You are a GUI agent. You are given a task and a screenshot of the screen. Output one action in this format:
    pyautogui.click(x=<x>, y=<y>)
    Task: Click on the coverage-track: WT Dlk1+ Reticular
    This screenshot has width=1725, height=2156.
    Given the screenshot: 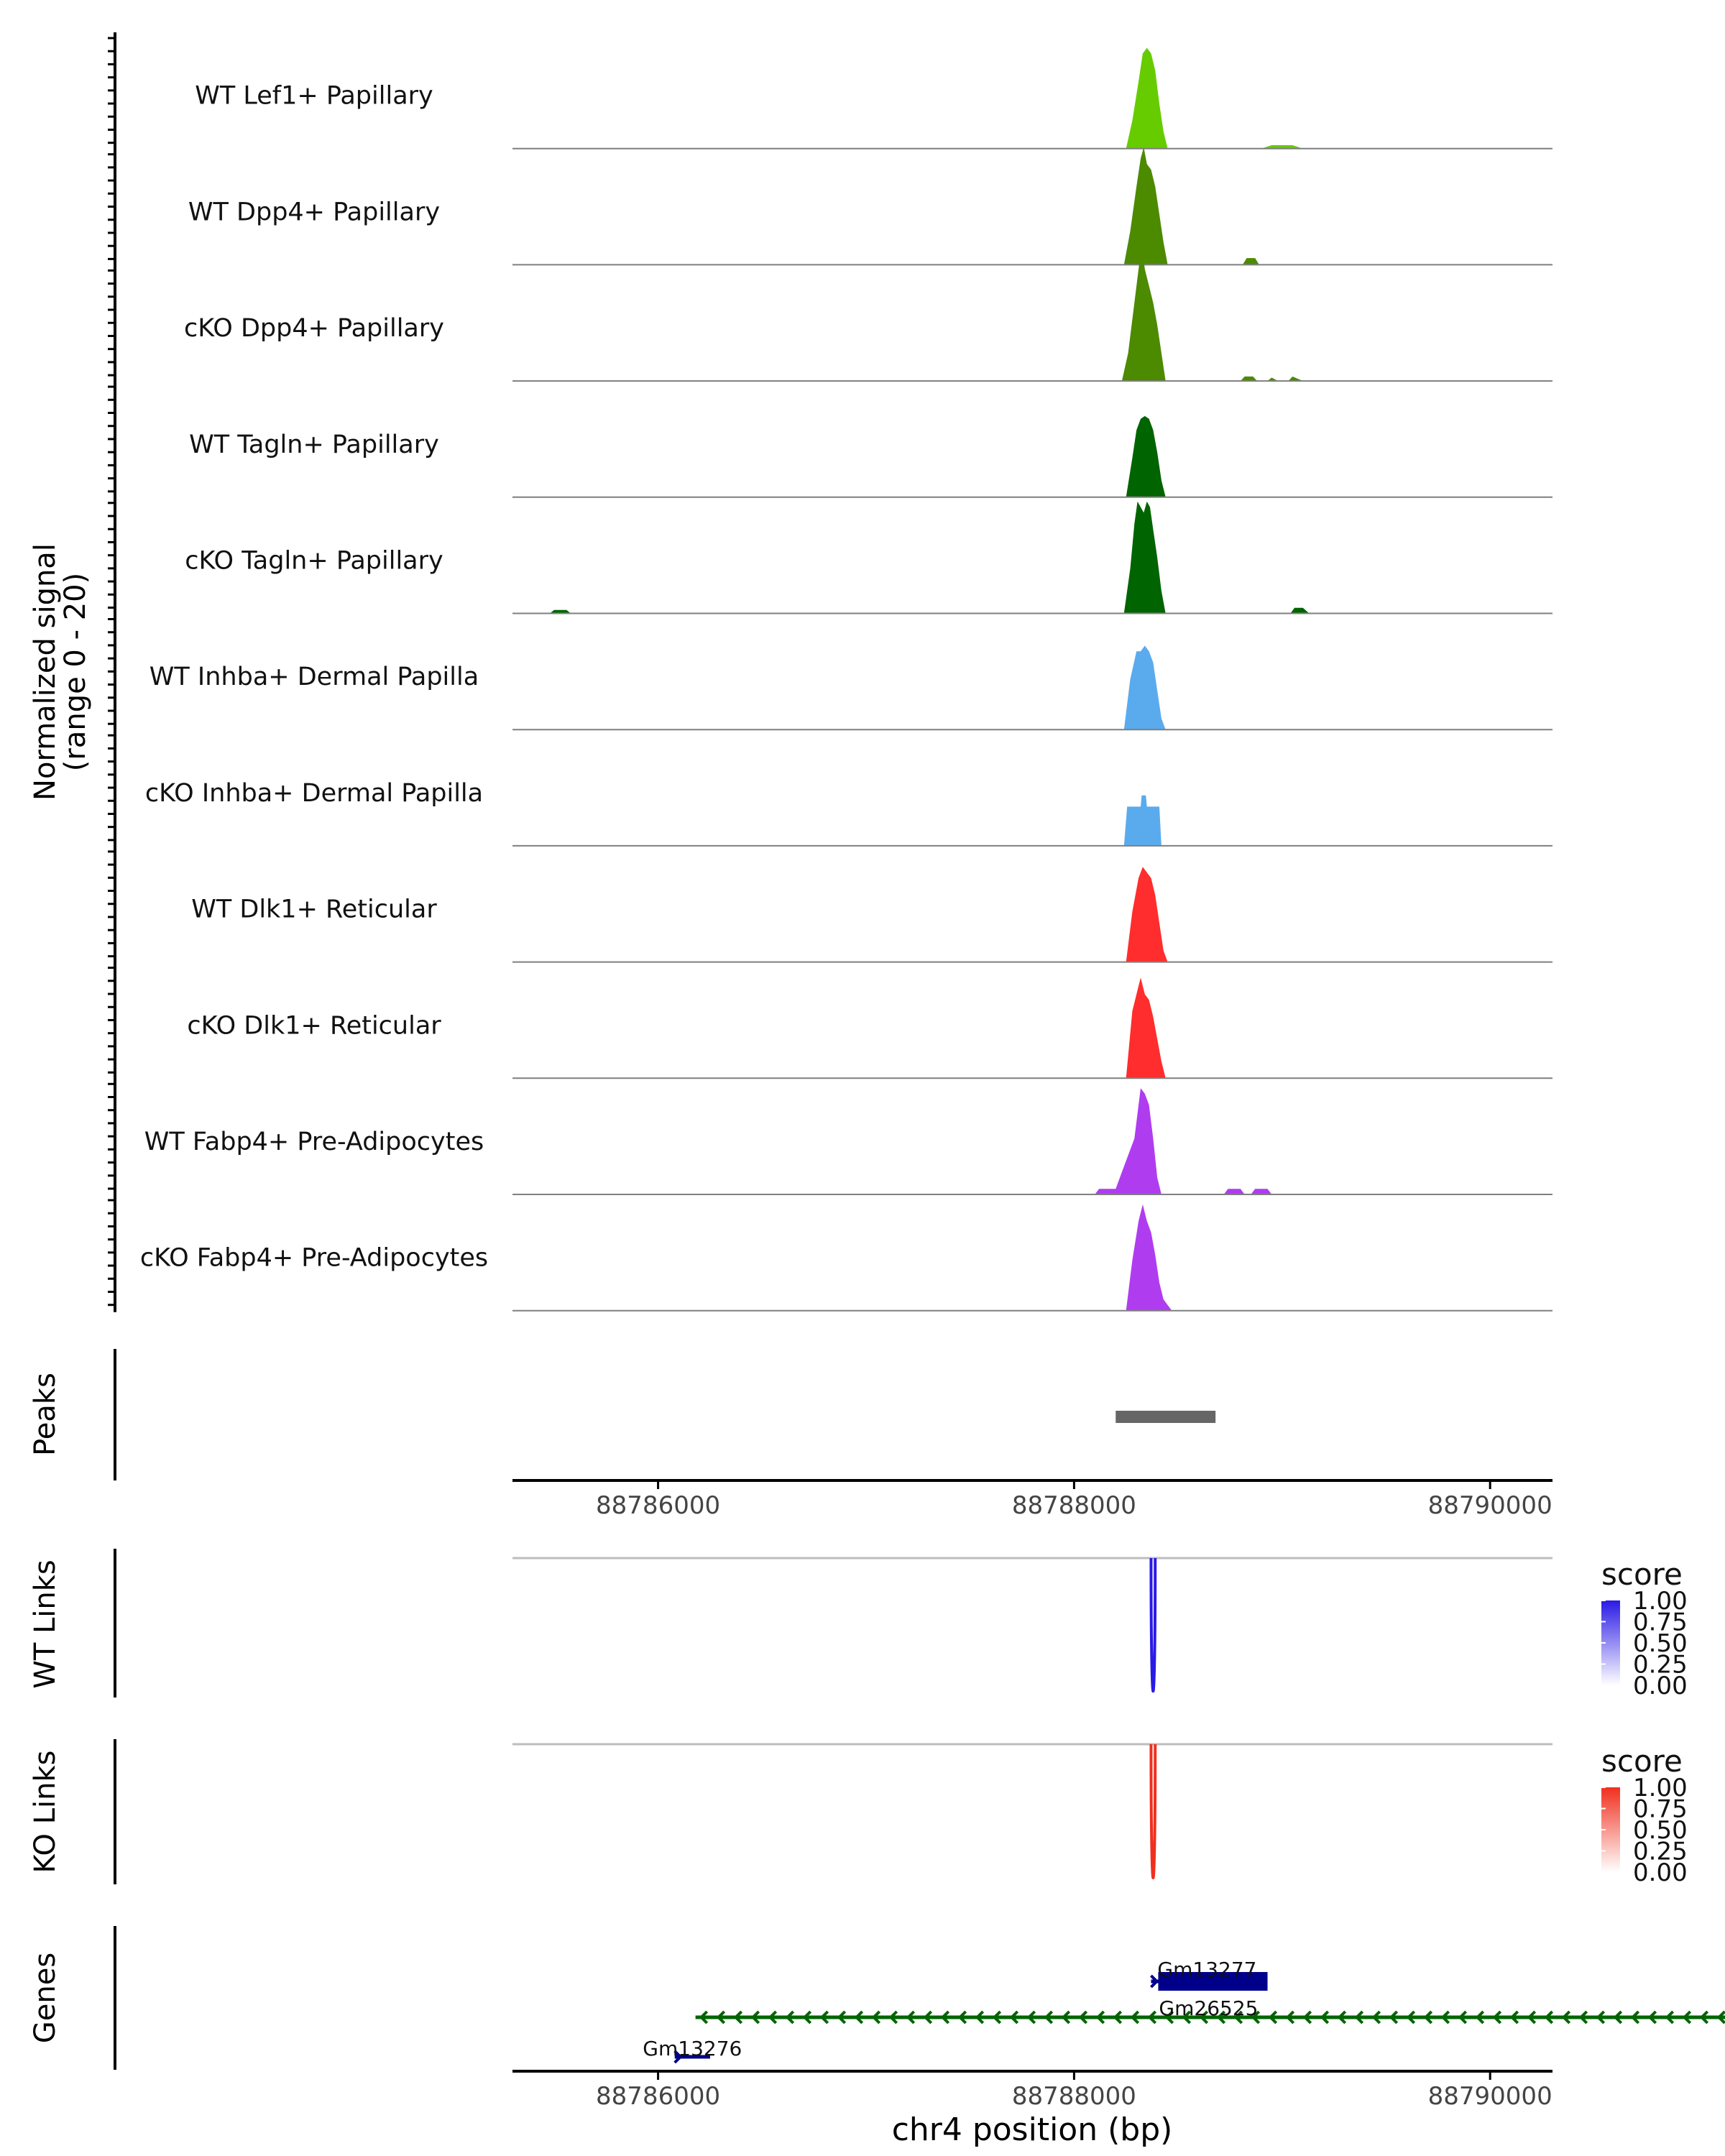 What is the action you would take?
    pyautogui.click(x=871, y=915)
    